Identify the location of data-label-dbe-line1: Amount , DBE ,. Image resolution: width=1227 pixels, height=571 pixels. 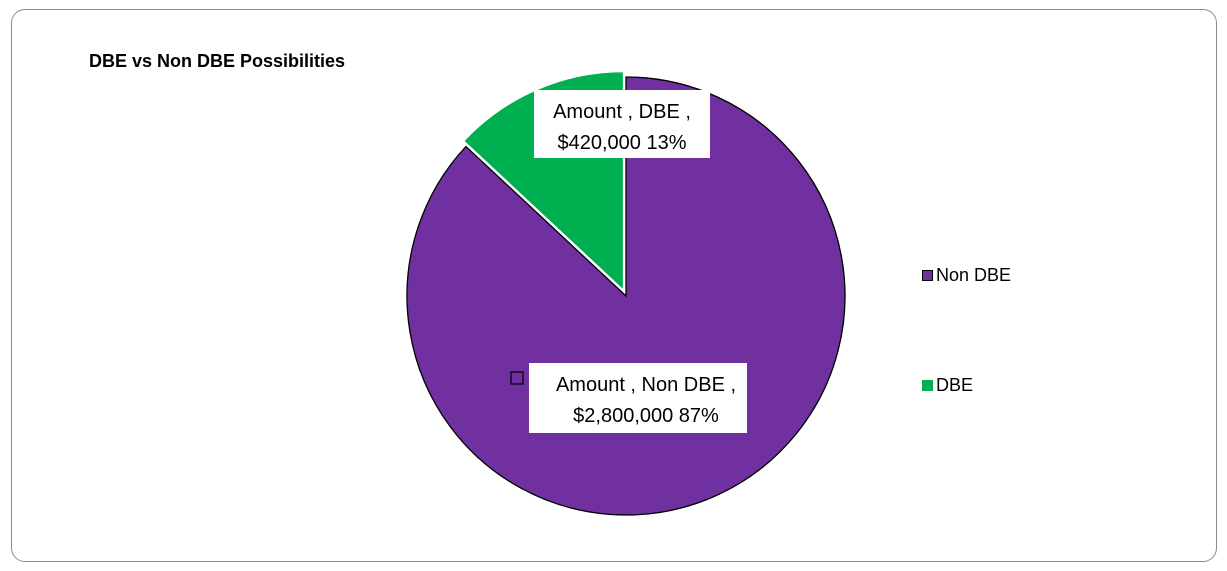
(622, 112).